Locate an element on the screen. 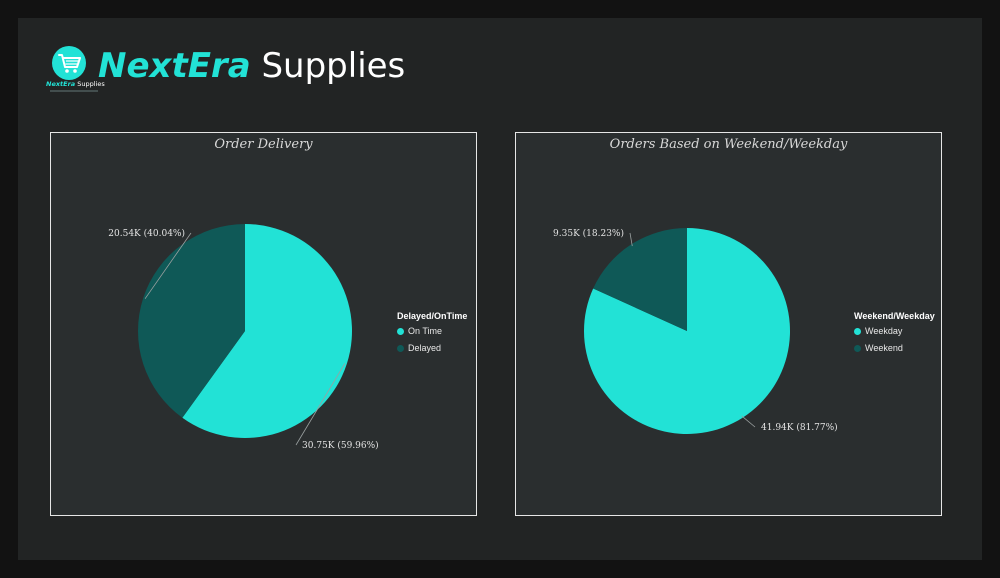 The height and width of the screenshot is (578, 1000). pie-slice-on-time is located at coordinates (267, 331).